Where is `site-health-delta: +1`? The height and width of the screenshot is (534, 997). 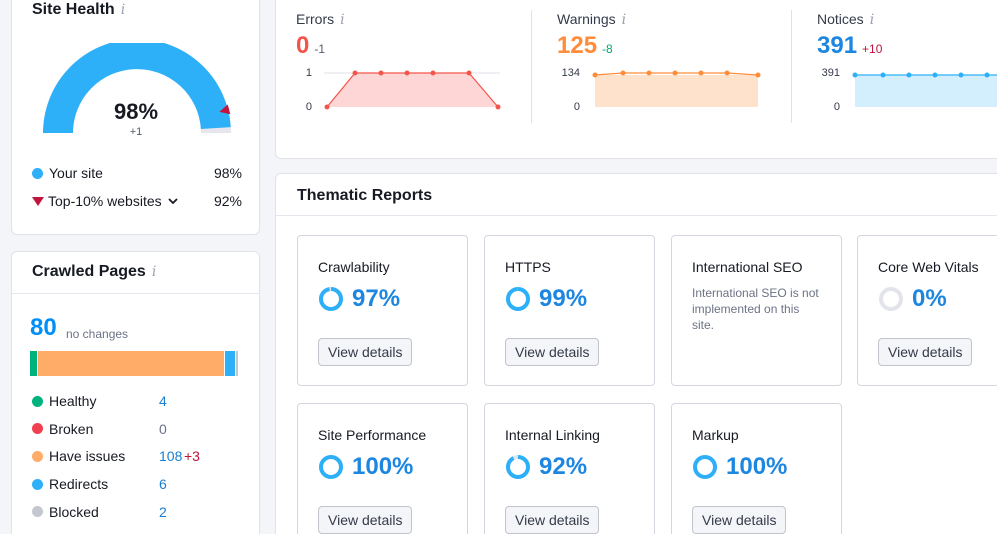
site-health-delta: +1 is located at coordinates (136, 132).